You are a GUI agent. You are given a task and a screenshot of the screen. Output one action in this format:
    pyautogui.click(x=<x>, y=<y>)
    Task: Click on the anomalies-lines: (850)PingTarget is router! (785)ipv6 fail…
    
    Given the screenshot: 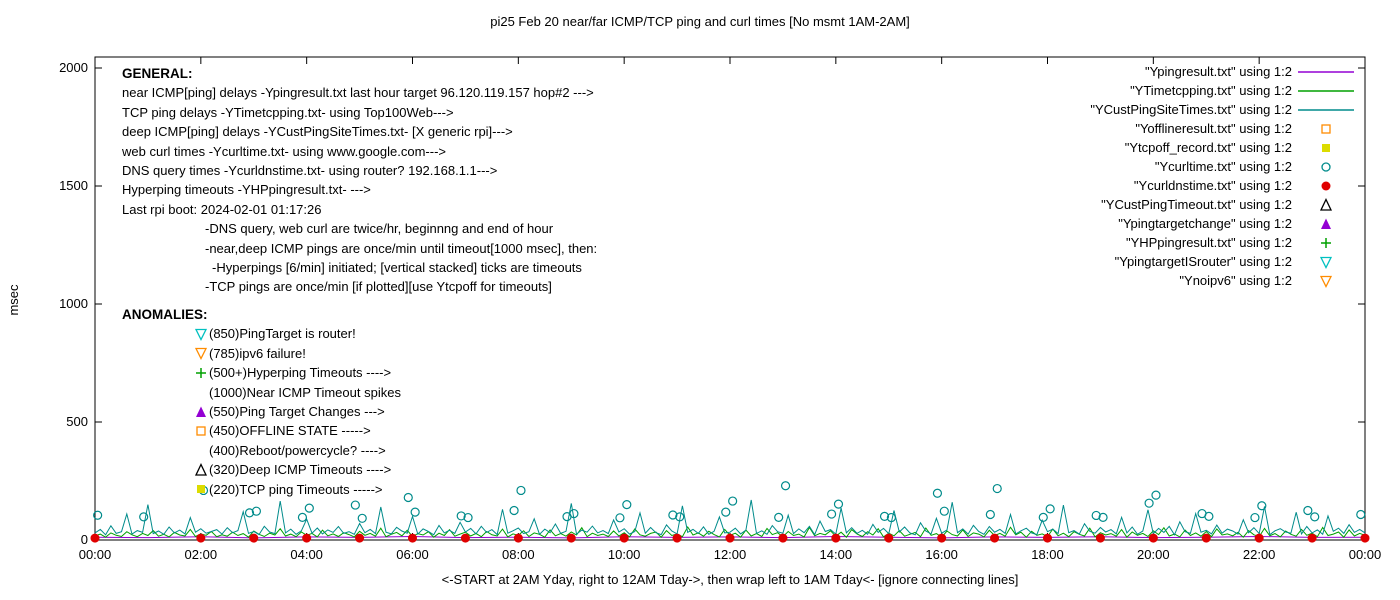 What is the action you would take?
    pyautogui.click(x=261, y=411)
    